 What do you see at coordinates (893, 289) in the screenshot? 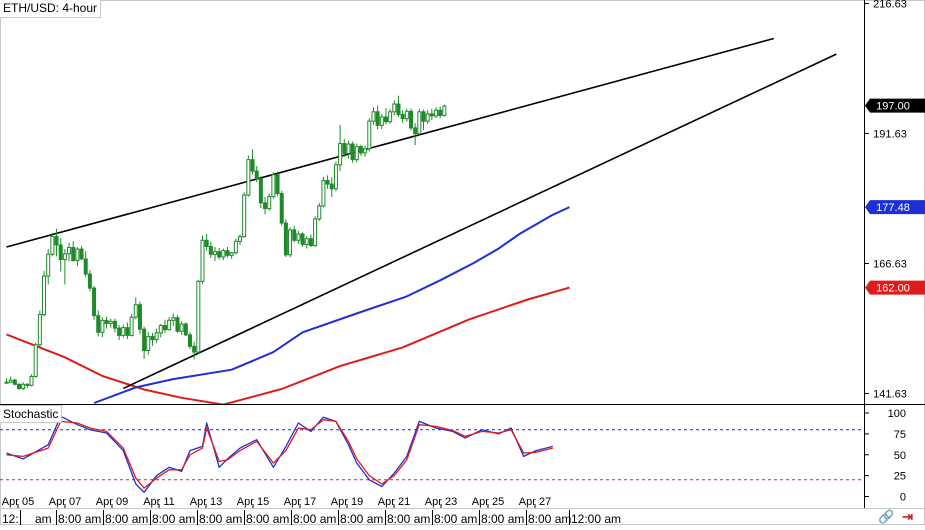
I see `price-tag-label: 162.00` at bounding box center [893, 289].